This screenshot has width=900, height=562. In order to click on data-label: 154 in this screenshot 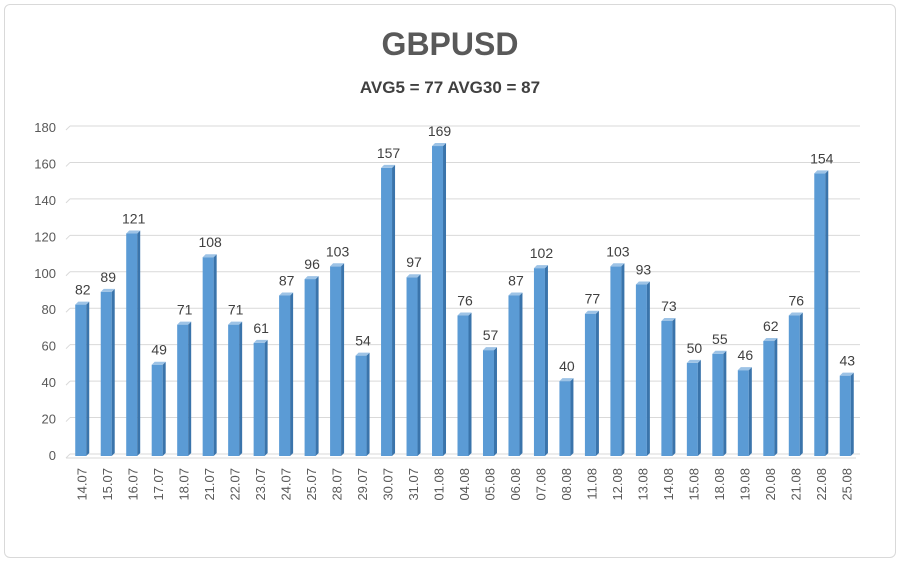, I will do `click(822, 158)`.